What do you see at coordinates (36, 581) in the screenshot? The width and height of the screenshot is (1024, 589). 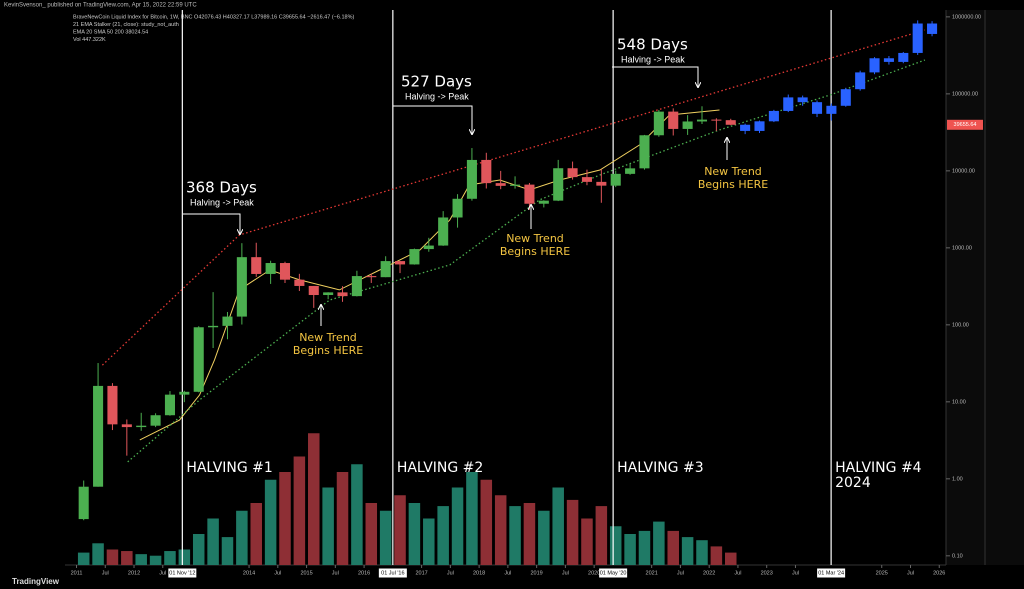 I see `footer-logo: TradingView` at bounding box center [36, 581].